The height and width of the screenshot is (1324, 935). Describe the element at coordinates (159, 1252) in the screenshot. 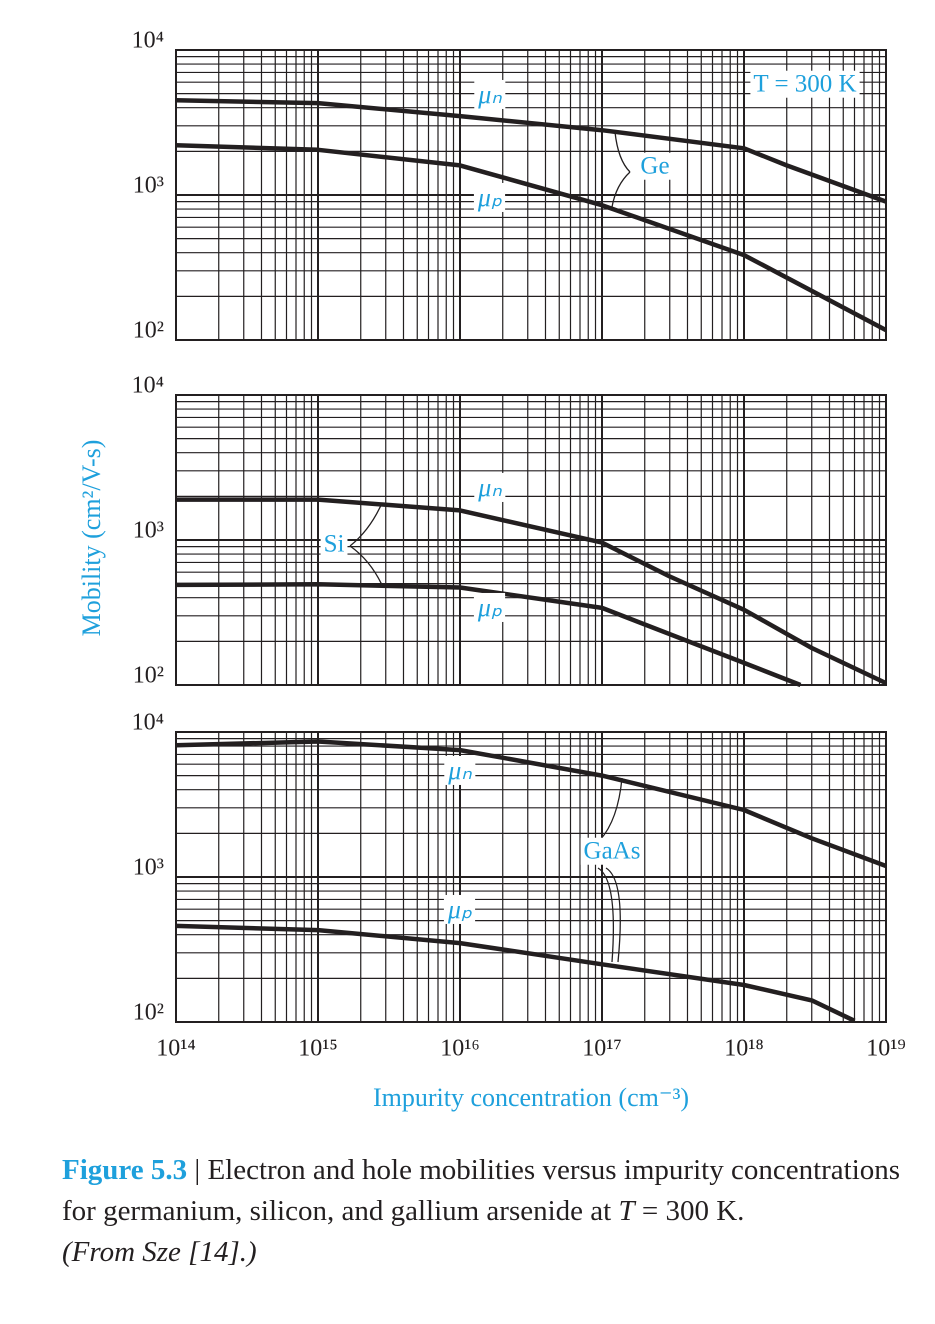

I see `caption-source: (From Sze [14].)` at that location.